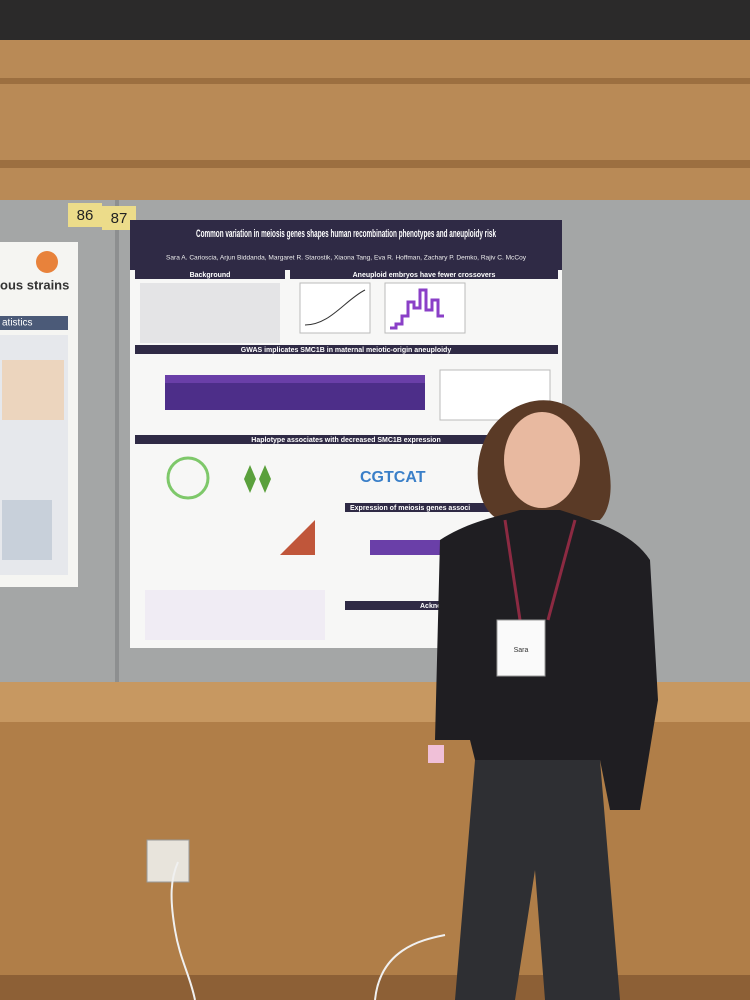 The height and width of the screenshot is (1000, 750). What do you see at coordinates (117, 442) in the screenshot?
I see `board-seam` at bounding box center [117, 442].